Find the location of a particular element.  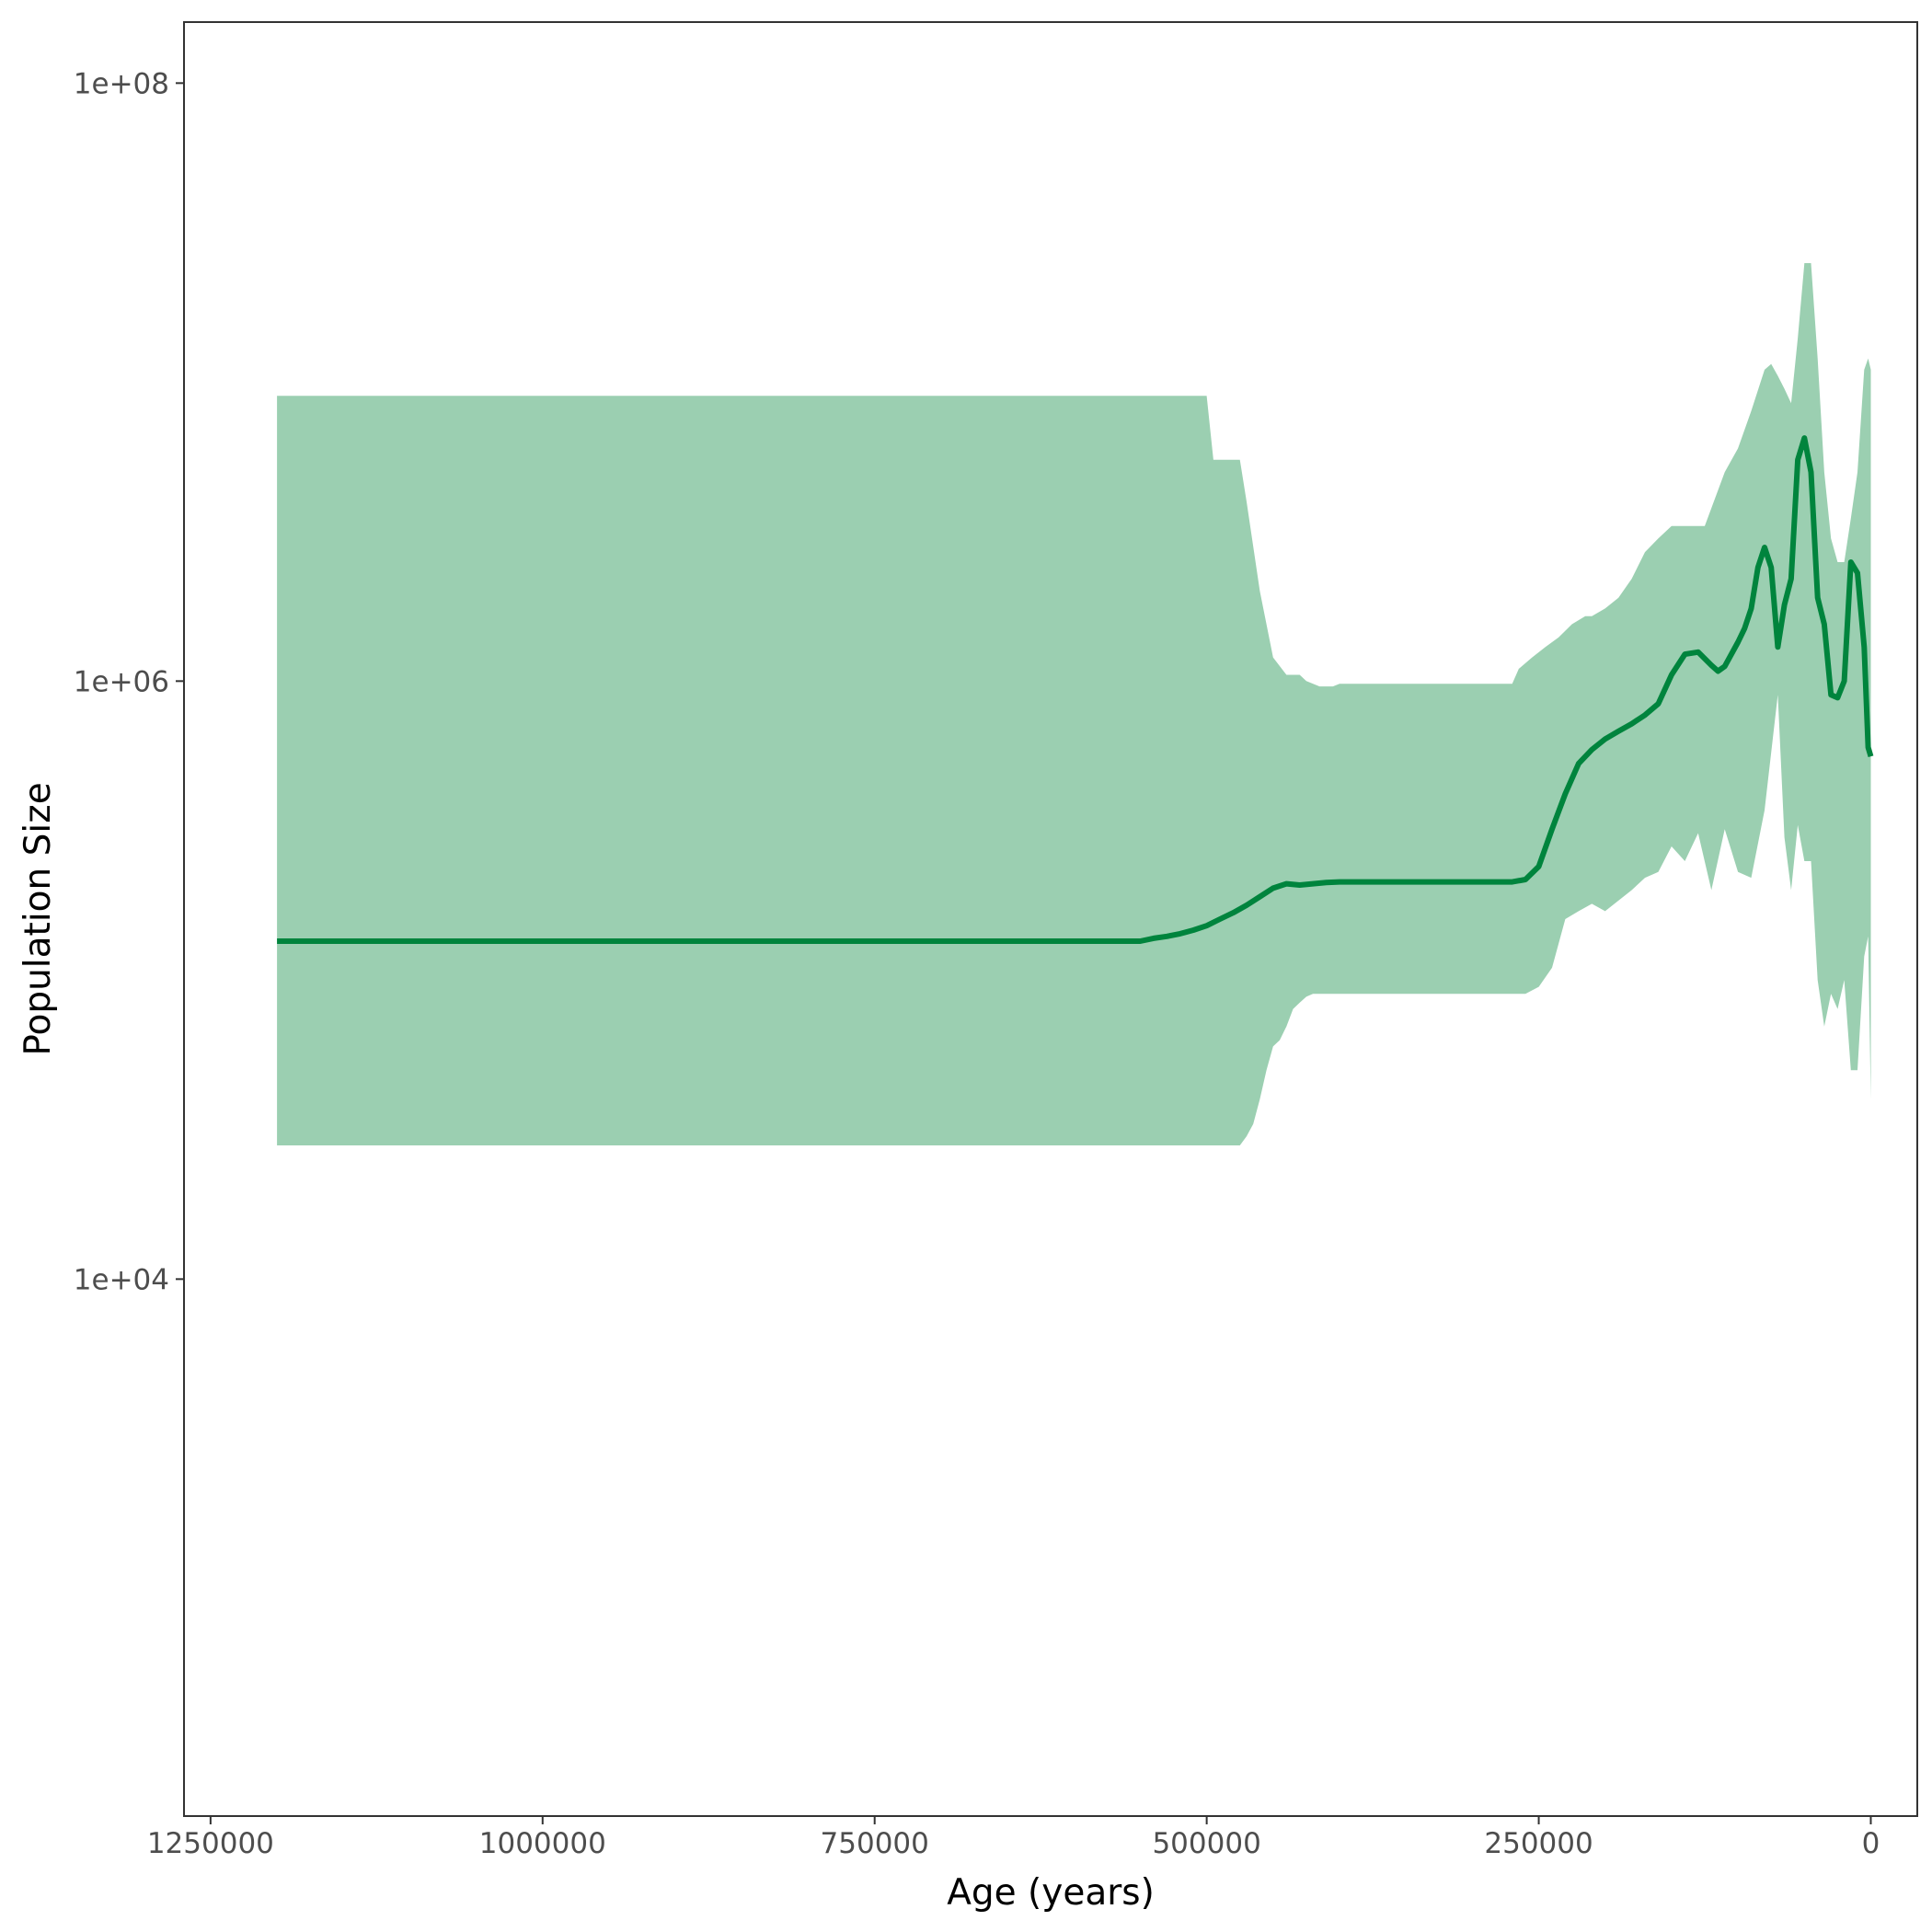

x-tick-label: 500000 is located at coordinates (1206, 1843).